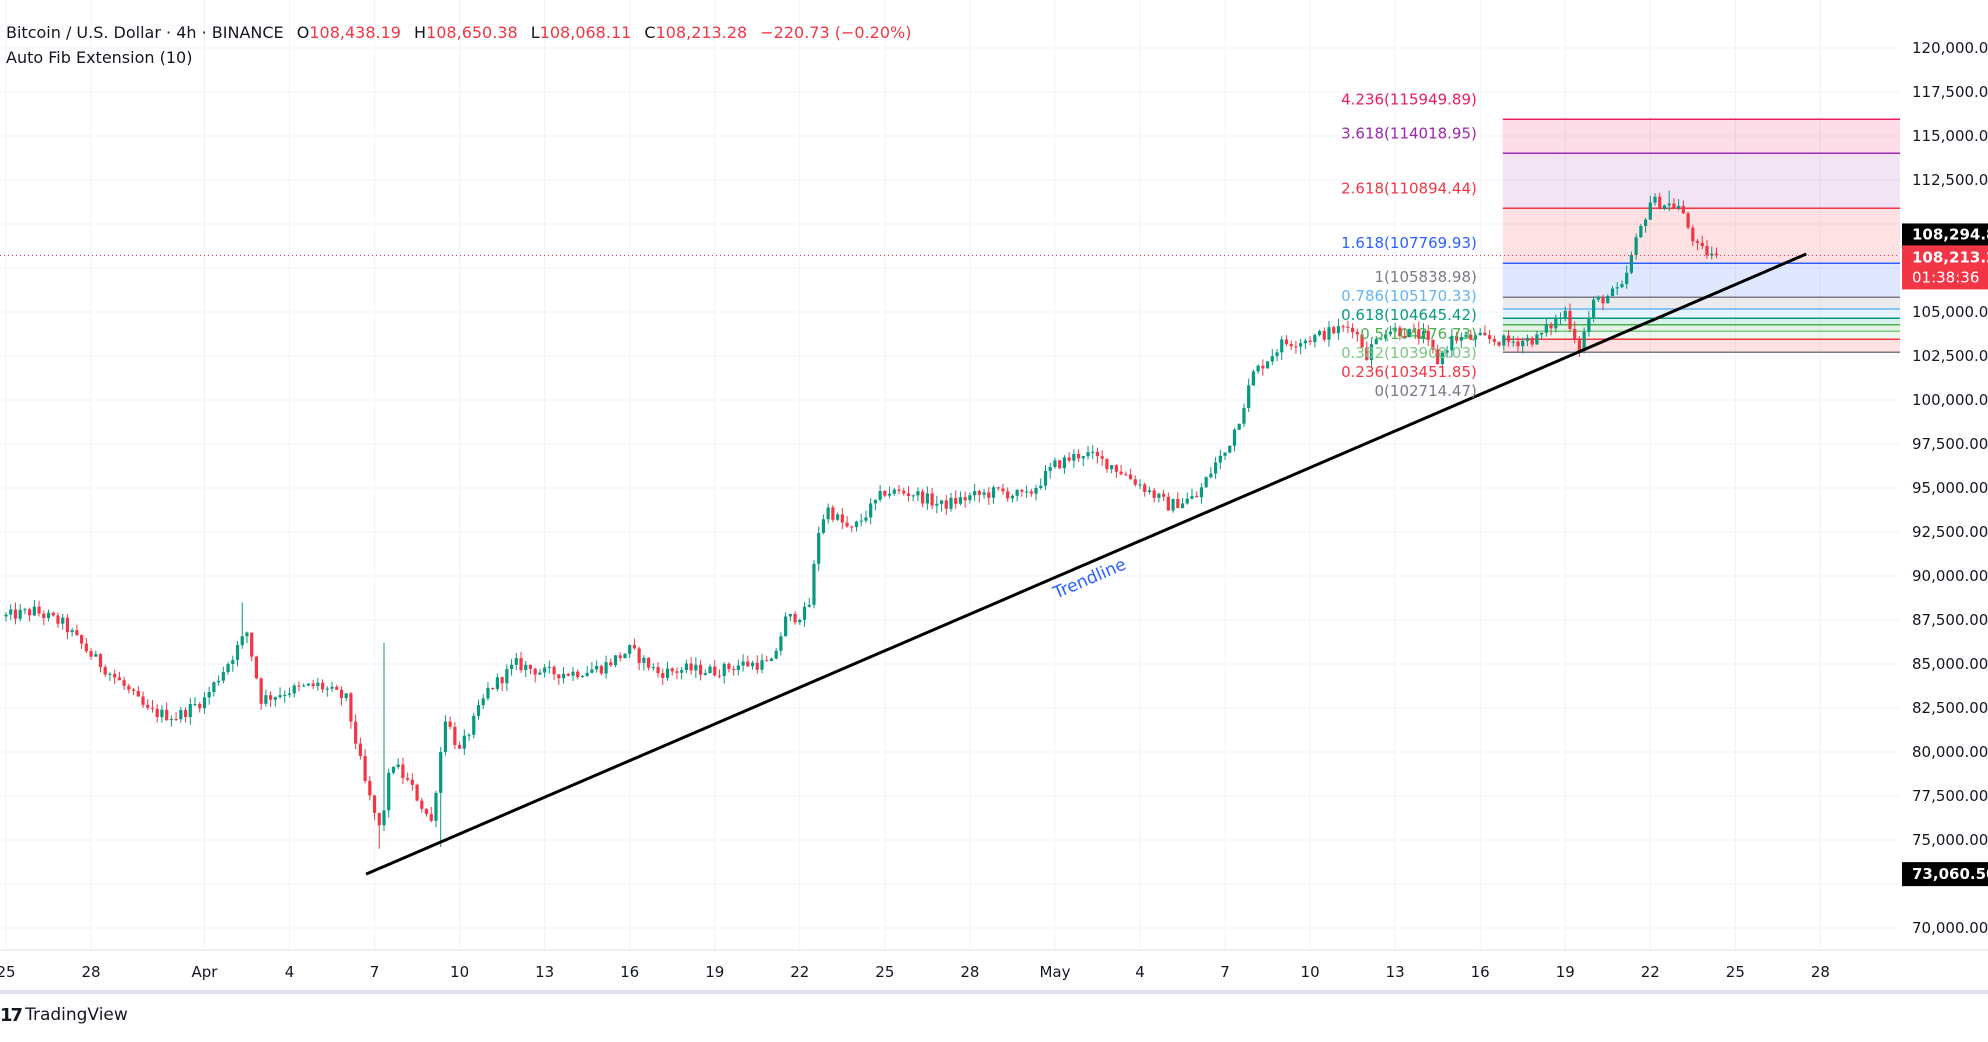  Describe the element at coordinates (629, 972) in the screenshot. I see `x-tick-label: 16` at that location.